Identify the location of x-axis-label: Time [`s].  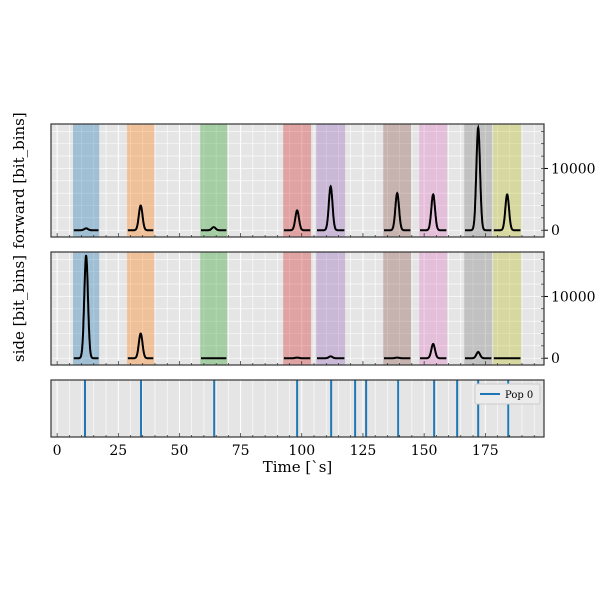
(298, 467).